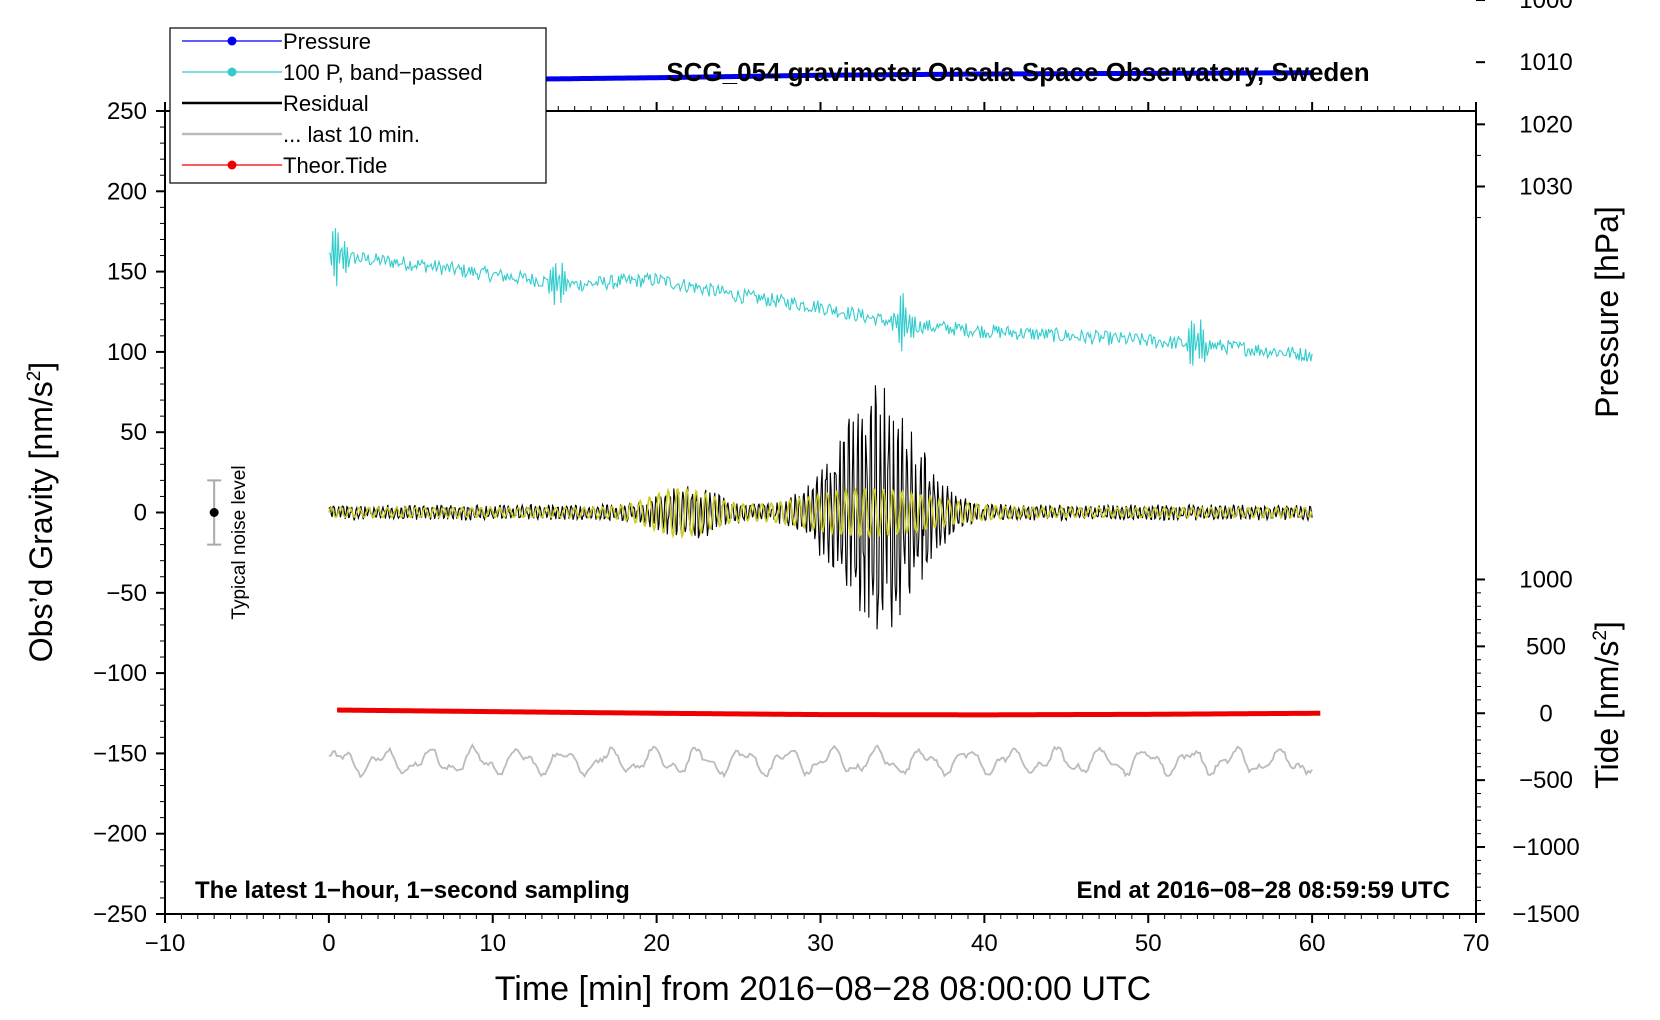 The width and height of the screenshot is (1660, 1020). Describe the element at coordinates (326, 103) in the screenshot. I see `legend-label: Residual` at that location.